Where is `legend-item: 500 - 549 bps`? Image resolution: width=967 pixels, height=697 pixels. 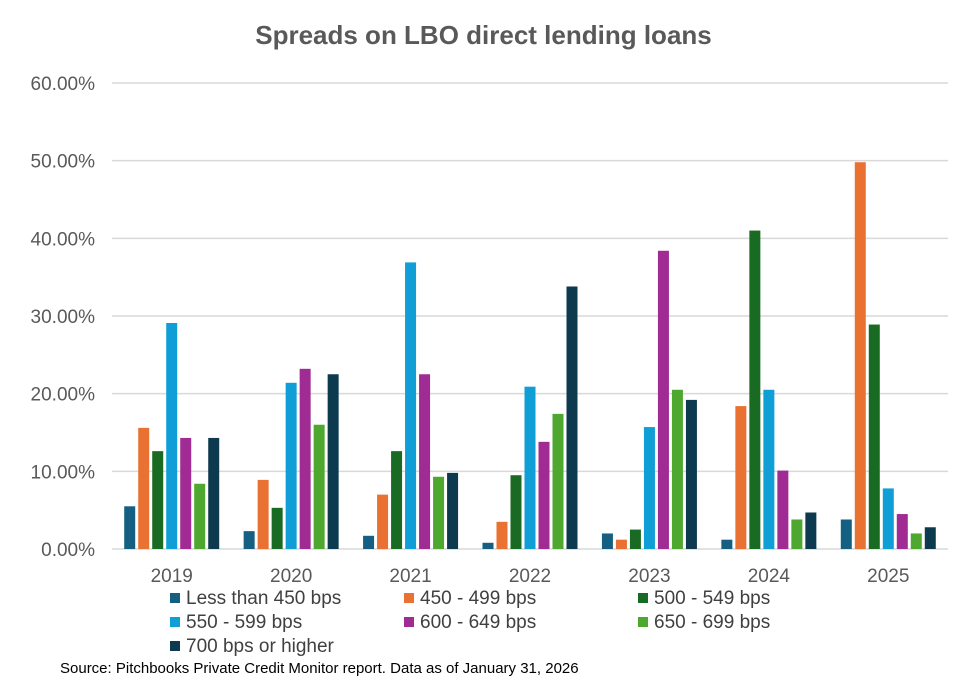 legend-item: 500 - 549 bps is located at coordinates (704, 599).